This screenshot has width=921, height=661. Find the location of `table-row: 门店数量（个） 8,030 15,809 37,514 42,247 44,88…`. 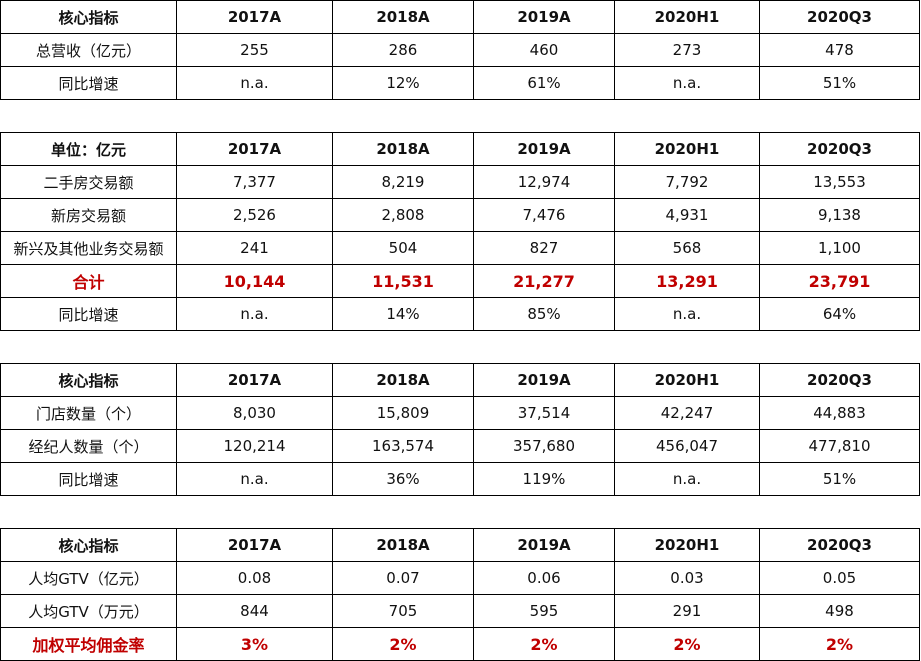

table-row: 门店数量（个） 8,030 15,809 37,514 42,247 44,88… is located at coordinates (460, 413).